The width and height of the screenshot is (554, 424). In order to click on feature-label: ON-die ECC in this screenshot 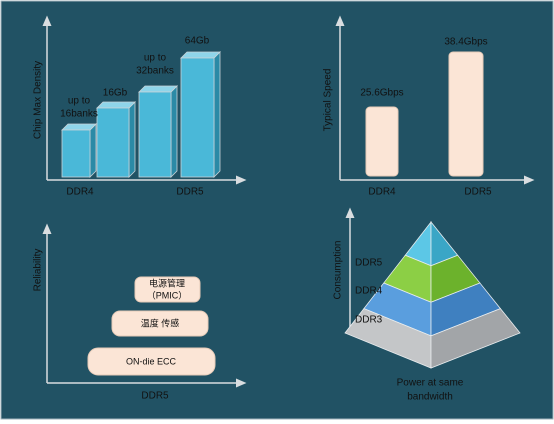, I will do `click(151, 361)`.